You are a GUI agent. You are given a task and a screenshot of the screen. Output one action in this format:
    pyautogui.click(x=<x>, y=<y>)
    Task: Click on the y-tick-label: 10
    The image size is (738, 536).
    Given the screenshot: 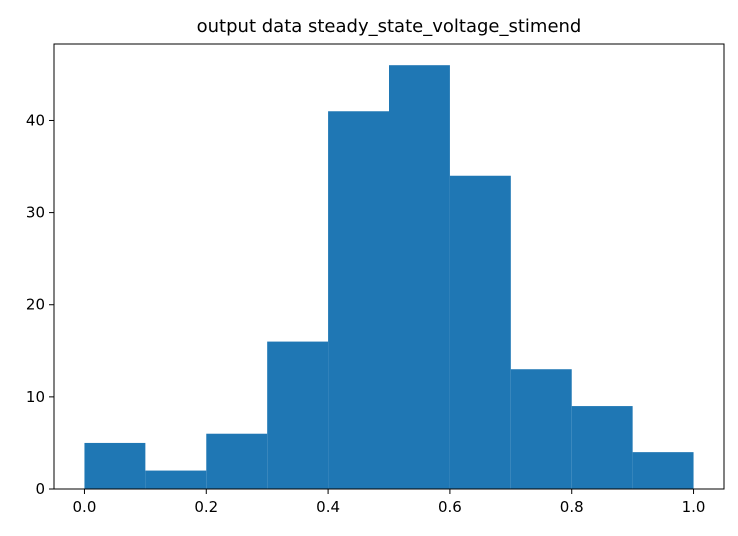 What is the action you would take?
    pyautogui.click(x=35, y=397)
    